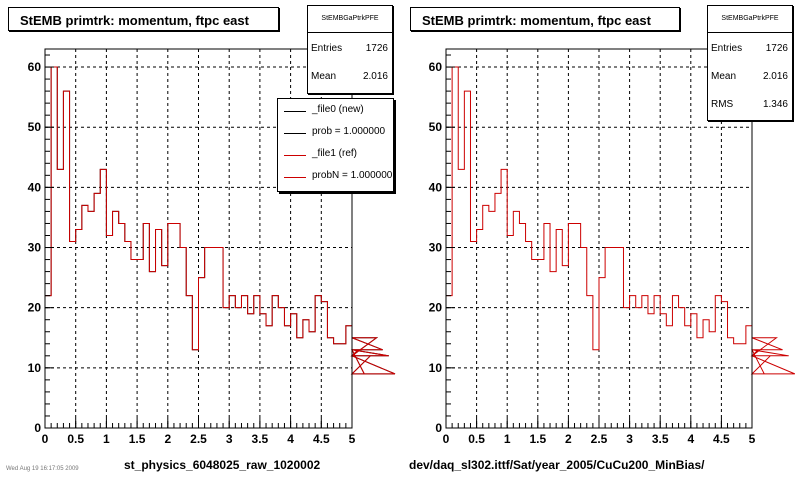 The image size is (800, 480). Describe the element at coordinates (722, 104) in the screenshot. I see `stats-label: RMS` at that location.